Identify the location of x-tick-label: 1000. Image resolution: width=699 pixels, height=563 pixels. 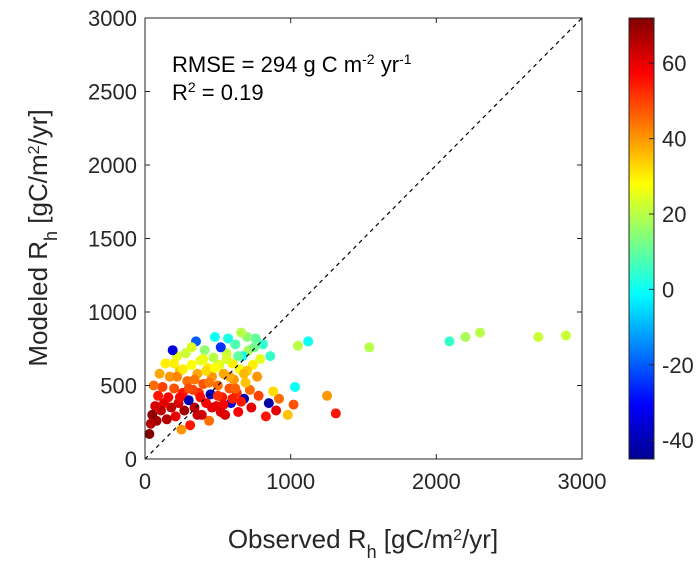
(290, 481).